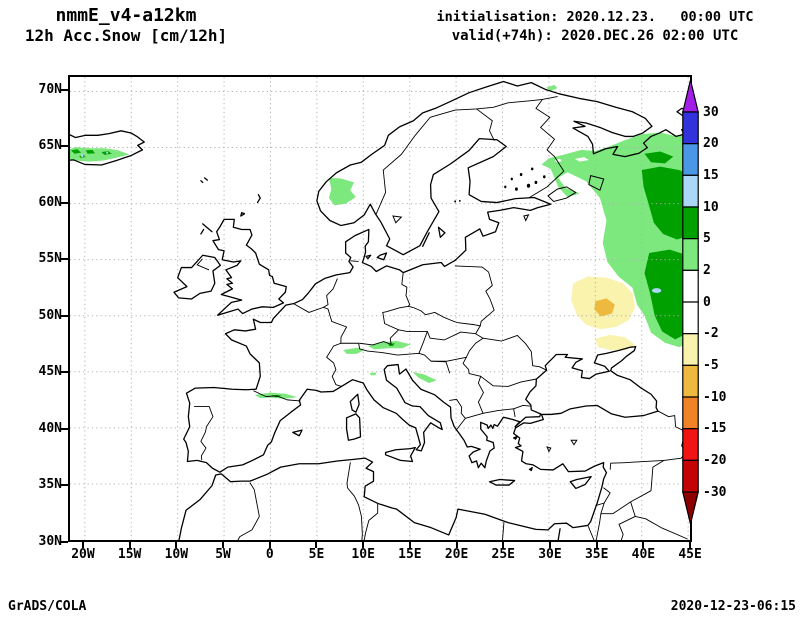 The height and width of the screenshot is (618, 800). What do you see at coordinates (500, 185) in the screenshot?
I see `finland-lakes` at bounding box center [500, 185].